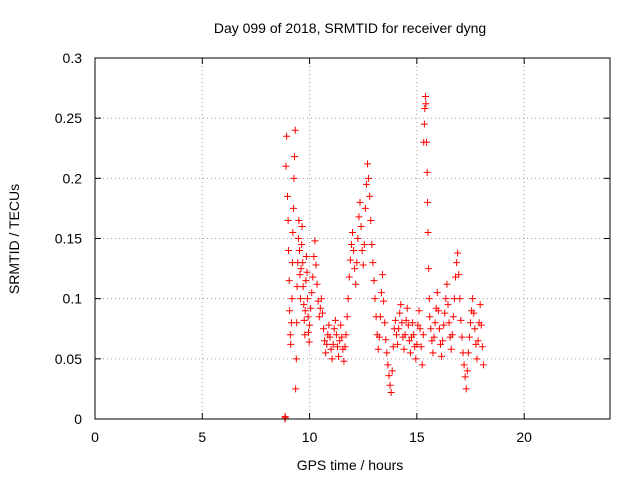 The width and height of the screenshot is (640, 480). What do you see at coordinates (14, 239) in the screenshot?
I see `y-axis-label: SRMTID / TECUs` at bounding box center [14, 239].